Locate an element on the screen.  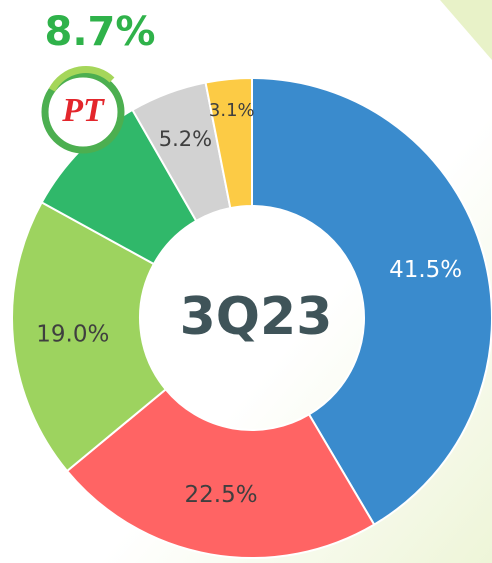
logo-text: PT is located at coordinates (83, 110).